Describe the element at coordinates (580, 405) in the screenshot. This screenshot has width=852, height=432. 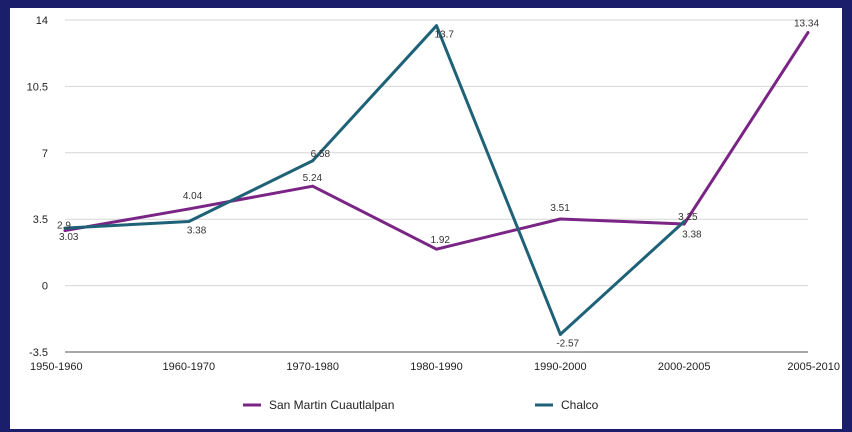
I see `legend-label: Chalco` at that location.